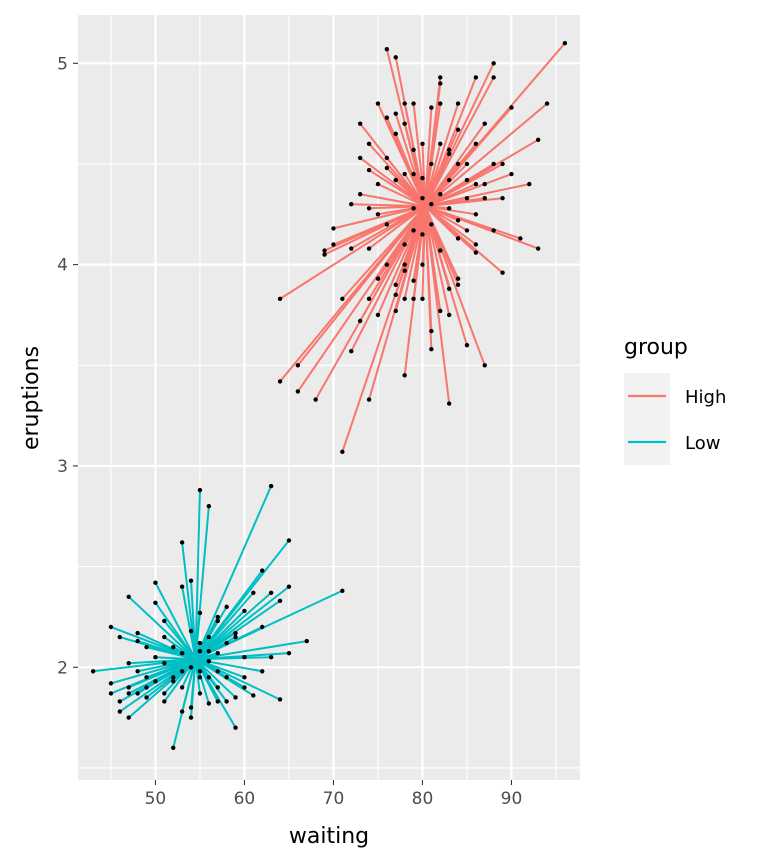  What do you see at coordinates (675, 400) in the screenshot?
I see `legend: group High Low` at bounding box center [675, 400].